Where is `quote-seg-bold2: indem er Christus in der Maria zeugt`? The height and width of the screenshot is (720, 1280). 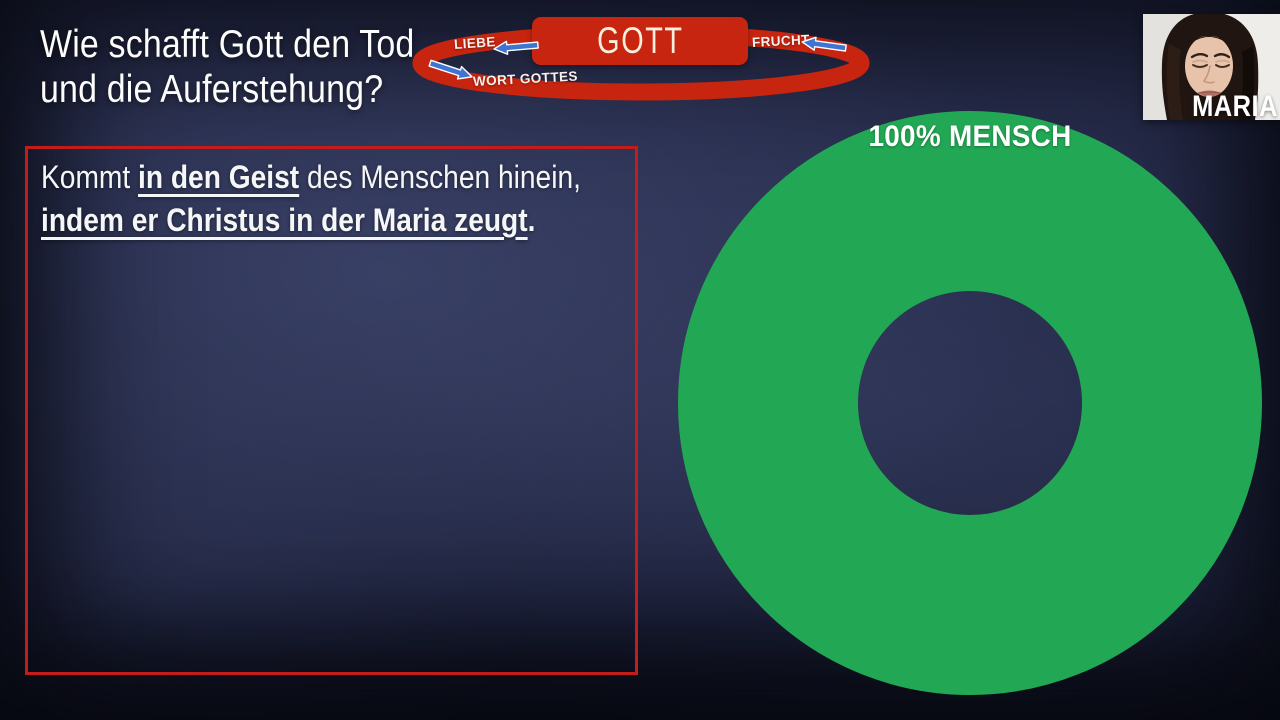
quote-seg-bold2: indem er Christus in der Maria zeugt is located at coordinates (284, 220).